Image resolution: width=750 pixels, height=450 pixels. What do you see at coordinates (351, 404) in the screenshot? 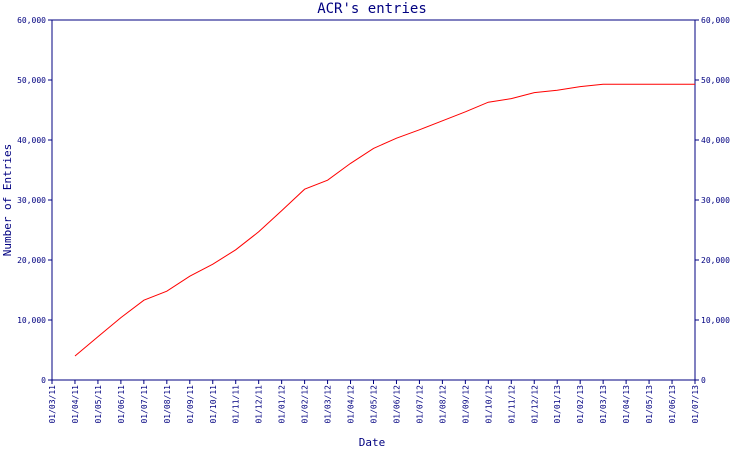
I see `x-tick-label: 01/04/12` at bounding box center [351, 404].